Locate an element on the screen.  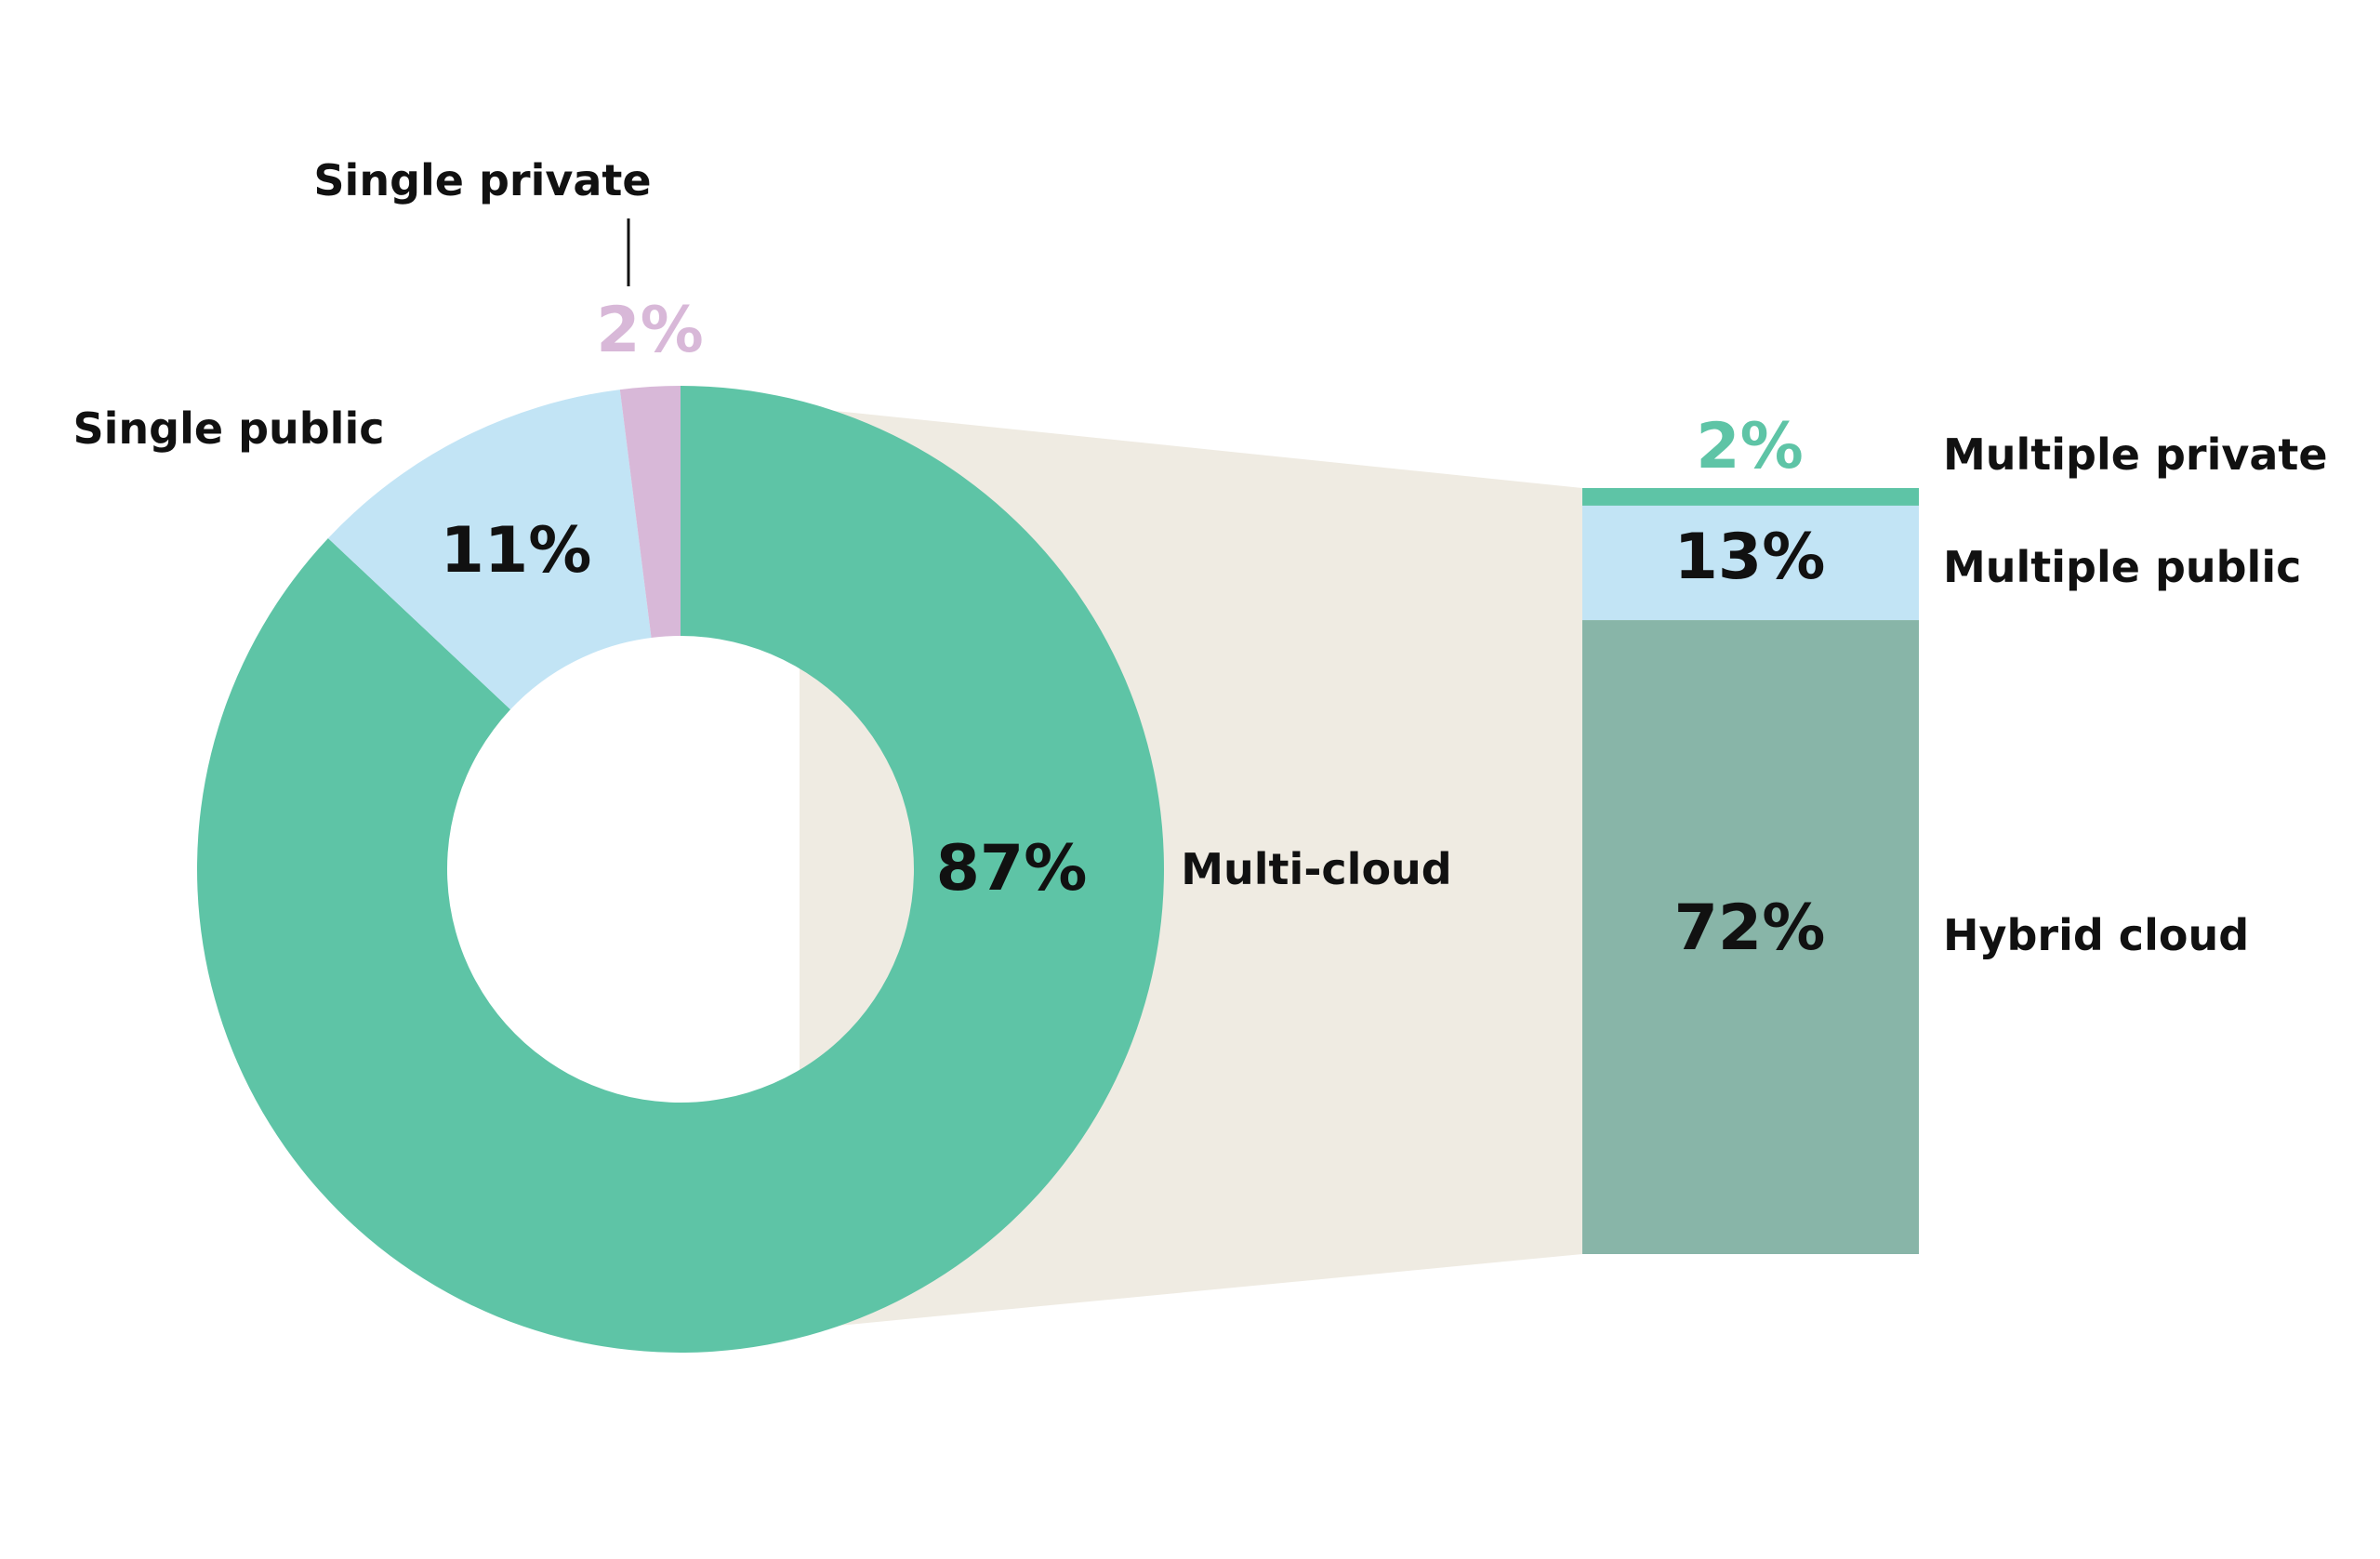
bar-segment-multiple-private is located at coordinates (1750, 497).